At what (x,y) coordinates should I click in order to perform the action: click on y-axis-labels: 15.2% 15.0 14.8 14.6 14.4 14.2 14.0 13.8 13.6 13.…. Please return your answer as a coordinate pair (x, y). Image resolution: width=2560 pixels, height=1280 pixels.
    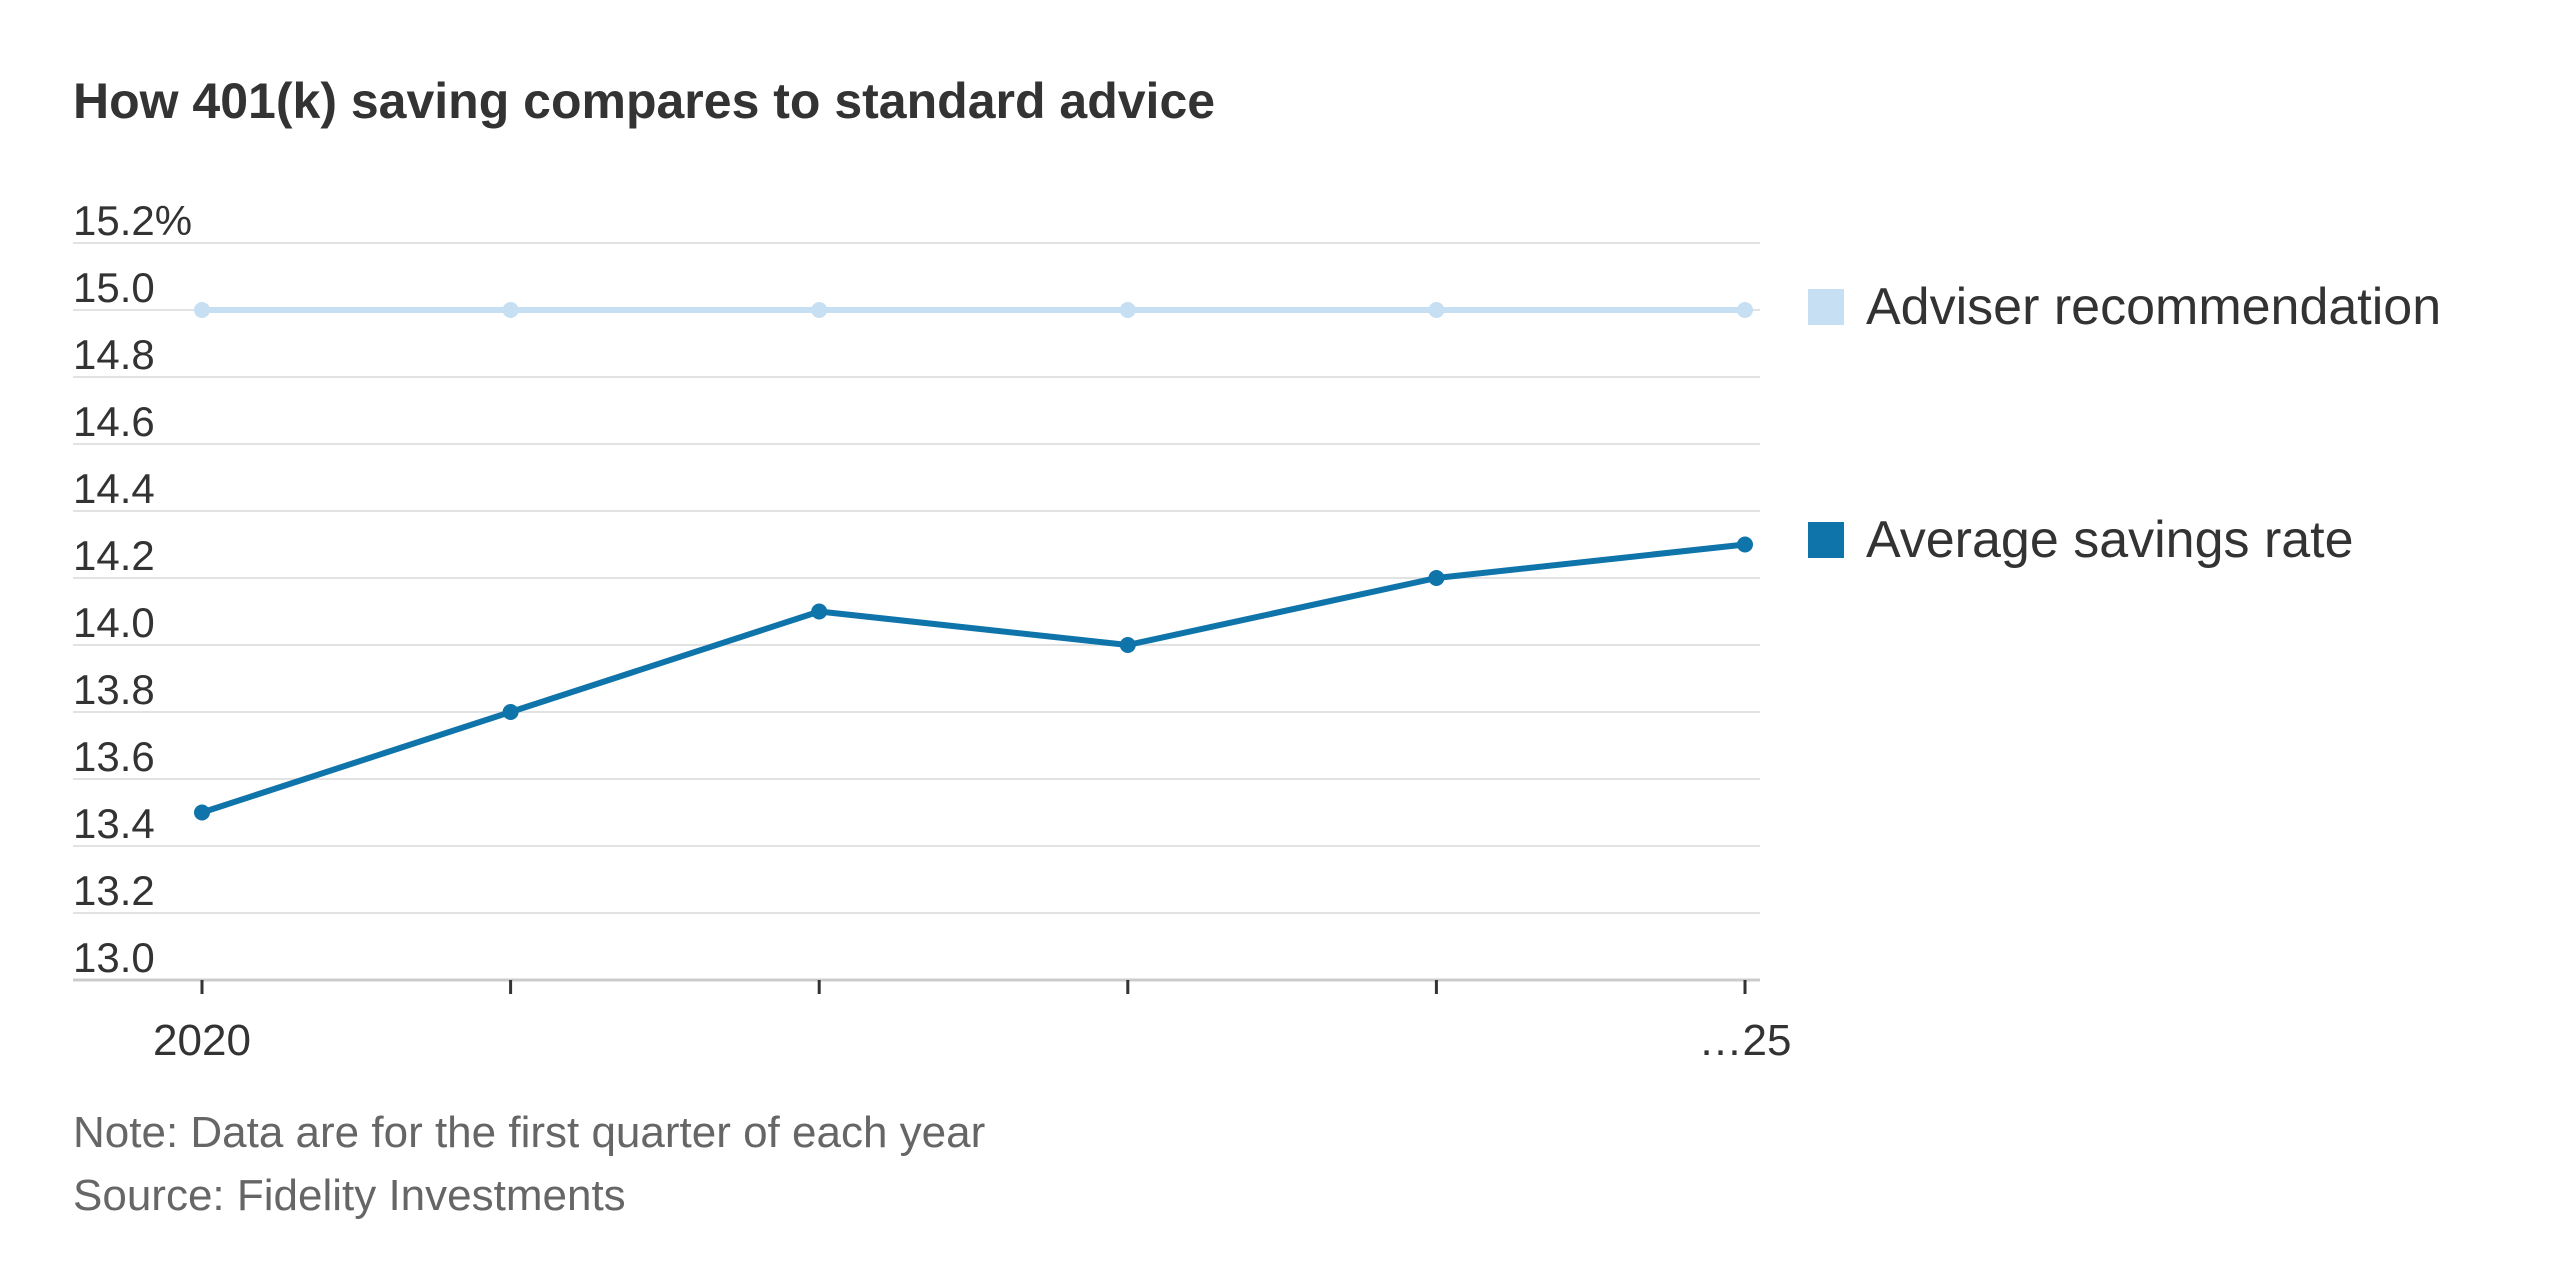
    Looking at the image, I should click on (132, 589).